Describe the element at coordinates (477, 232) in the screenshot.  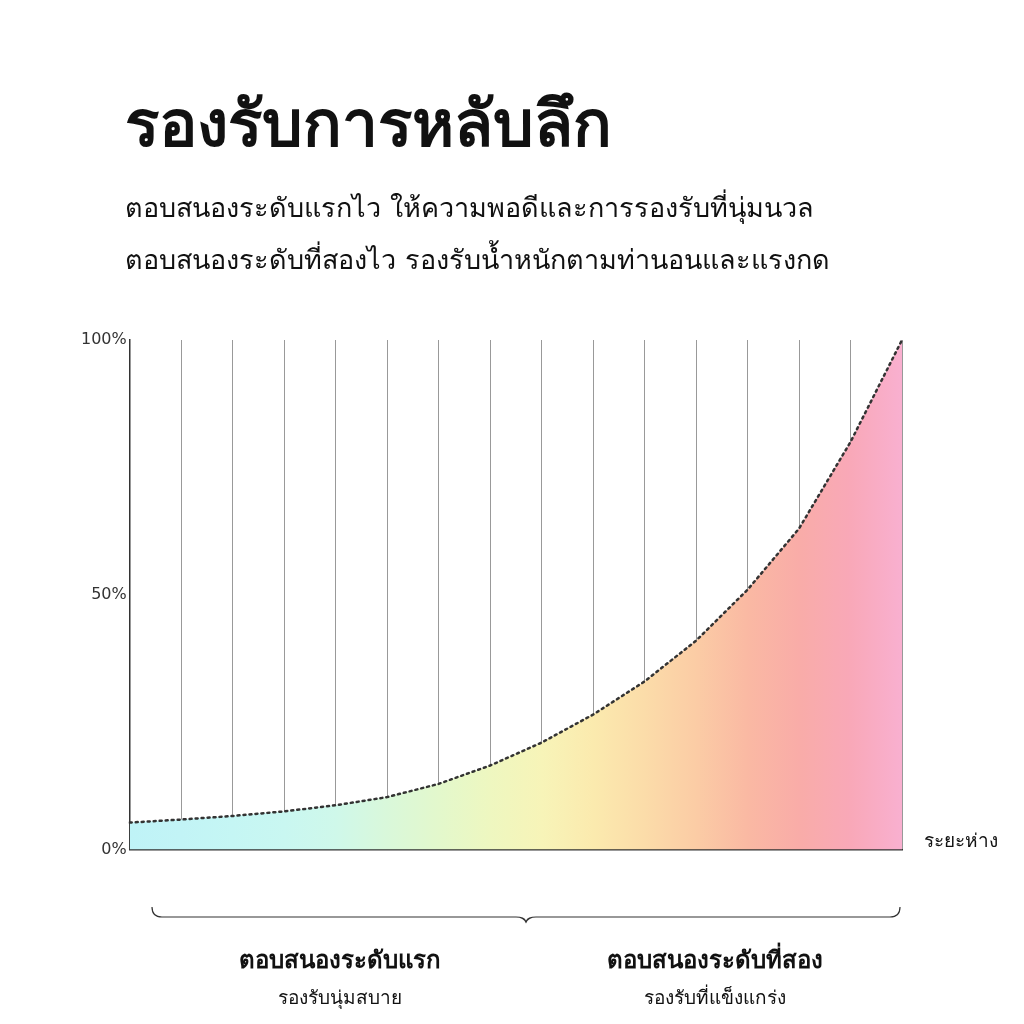
I see `chart-subtitle: ตอบสนองระดับแรกไว ให้ความพอดีและการรองรับที่นุ่มนวล ตอบสนองระดับที่สองไว รองรับน้ำหนักตามท่านอนและแรงกด` at that location.